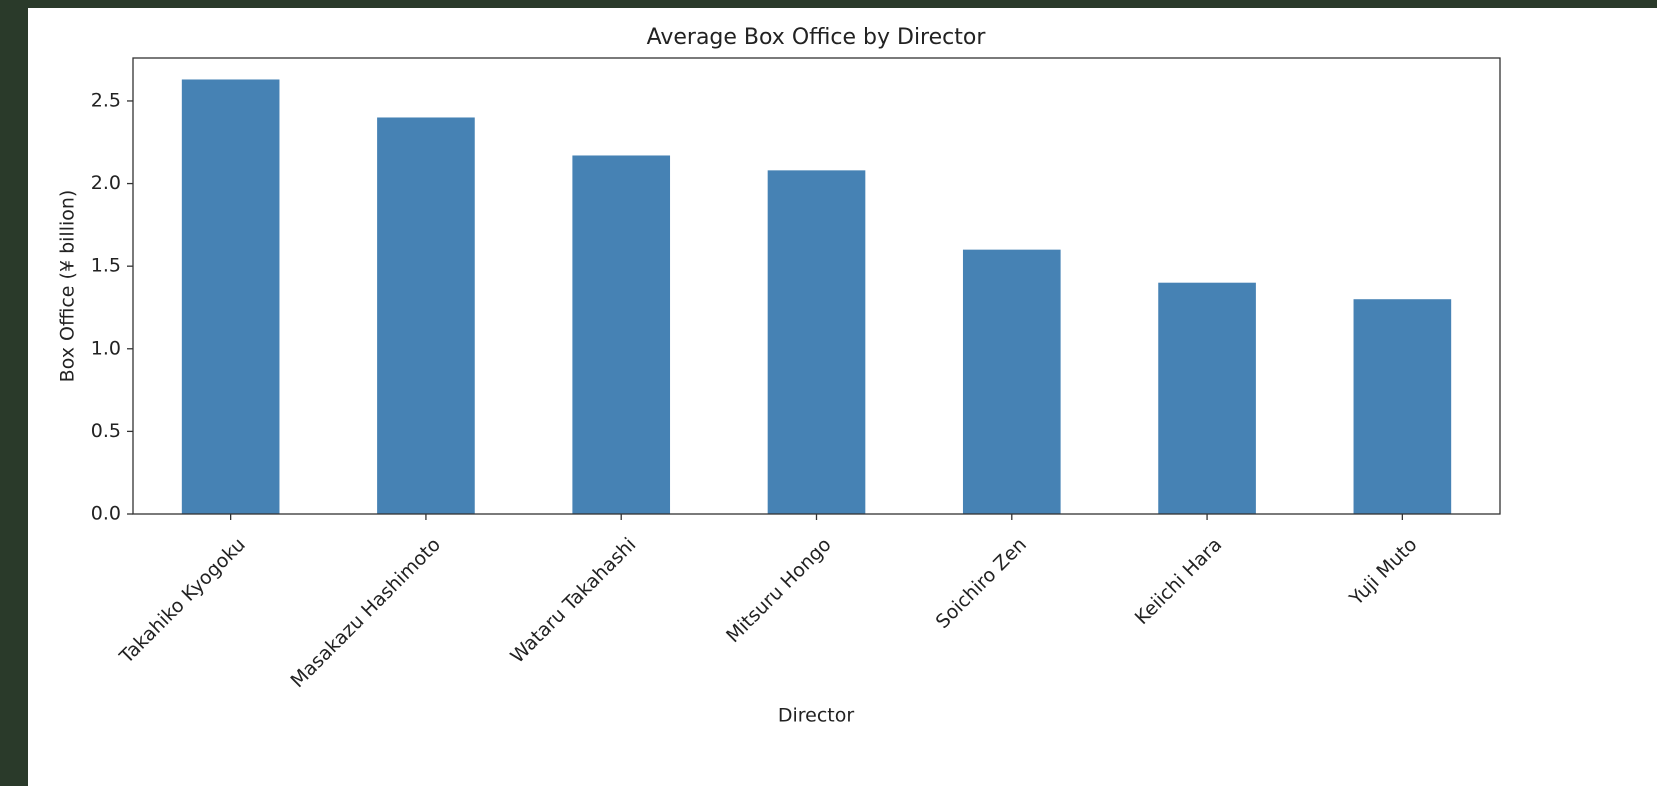 Image resolution: width=1657 pixels, height=786 pixels. Describe the element at coordinates (68, 286) in the screenshot. I see `y-axis-label: Box Office (¥ billion)` at that location.